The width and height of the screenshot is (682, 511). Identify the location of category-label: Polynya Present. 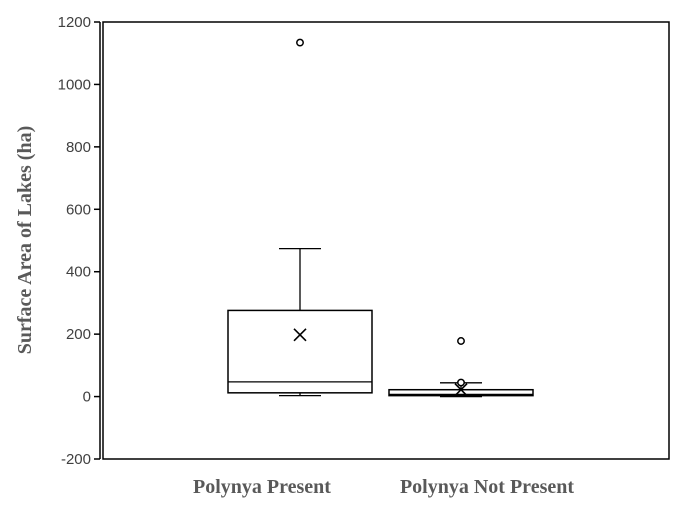
(262, 487).